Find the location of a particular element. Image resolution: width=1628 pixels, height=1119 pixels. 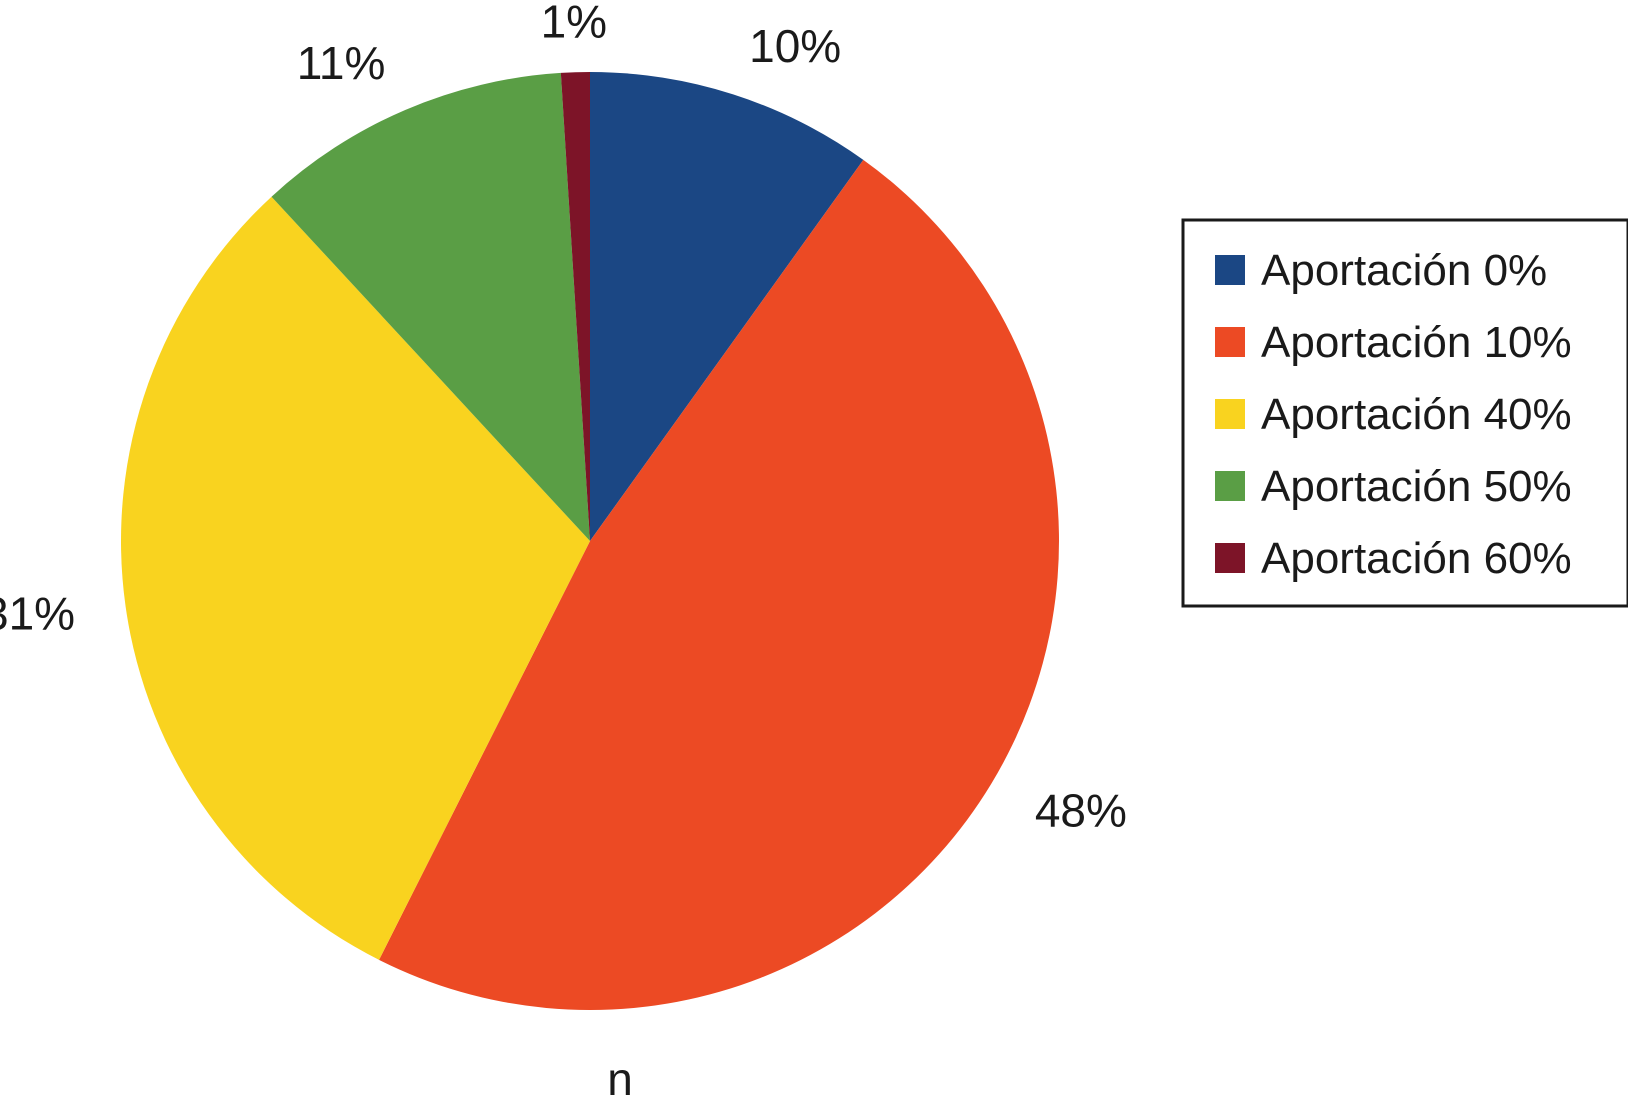

legend-label-4: Aportación 50% is located at coordinates (1416, 486).